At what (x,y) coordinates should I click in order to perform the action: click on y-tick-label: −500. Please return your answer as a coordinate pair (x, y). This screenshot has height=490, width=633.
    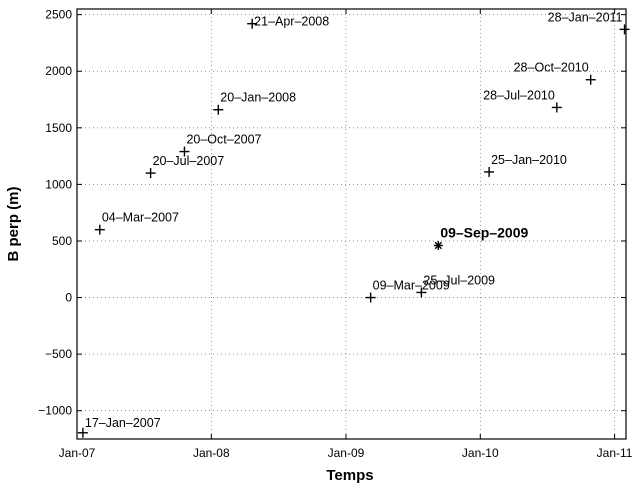
    Looking at the image, I should click on (58, 354).